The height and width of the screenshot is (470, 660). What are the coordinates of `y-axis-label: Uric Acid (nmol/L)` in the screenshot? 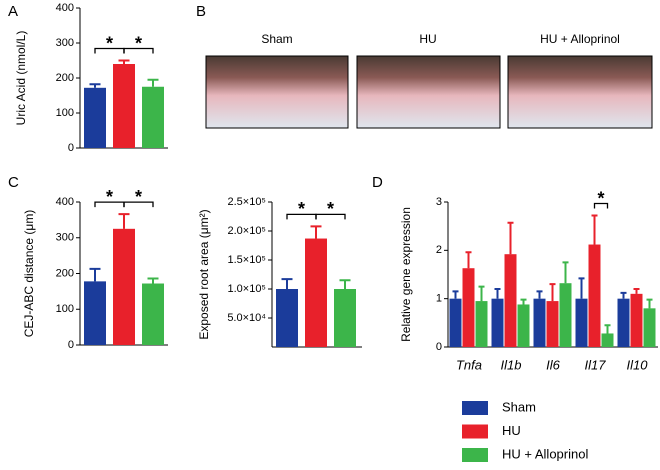 It's located at (21, 78).